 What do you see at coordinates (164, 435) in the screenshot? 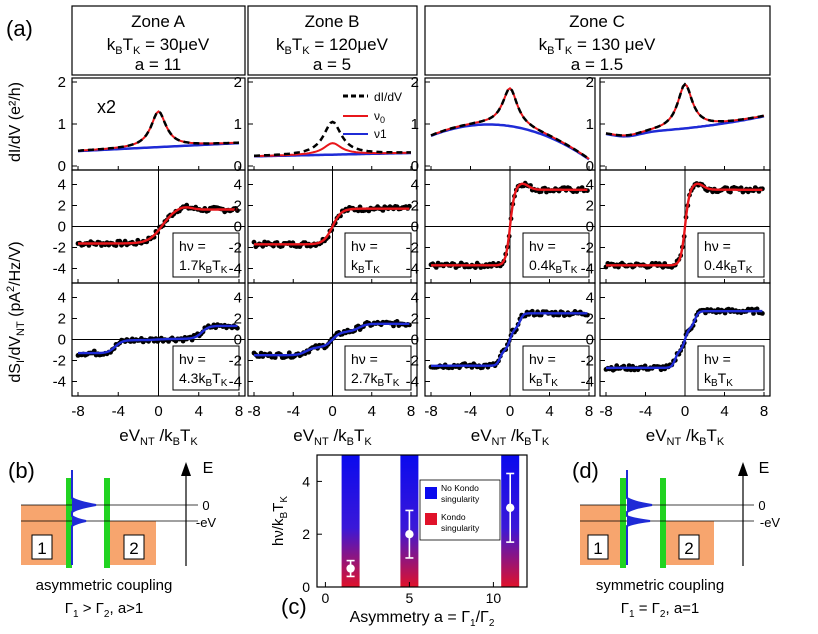
I see `x-axis-title-part: /k` at bounding box center [164, 435].